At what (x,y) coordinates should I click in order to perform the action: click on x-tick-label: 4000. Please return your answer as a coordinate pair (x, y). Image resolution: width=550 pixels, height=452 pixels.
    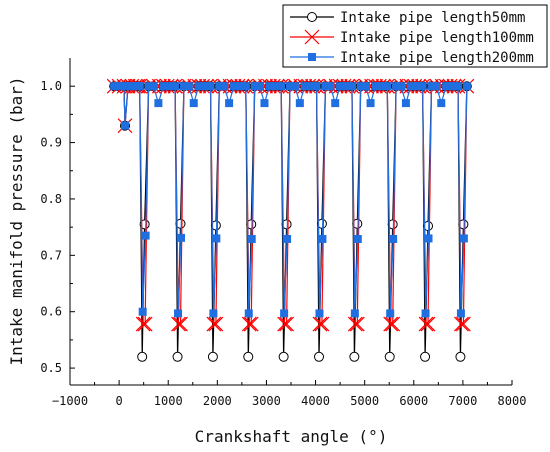
    Looking at the image, I should click on (315, 401).